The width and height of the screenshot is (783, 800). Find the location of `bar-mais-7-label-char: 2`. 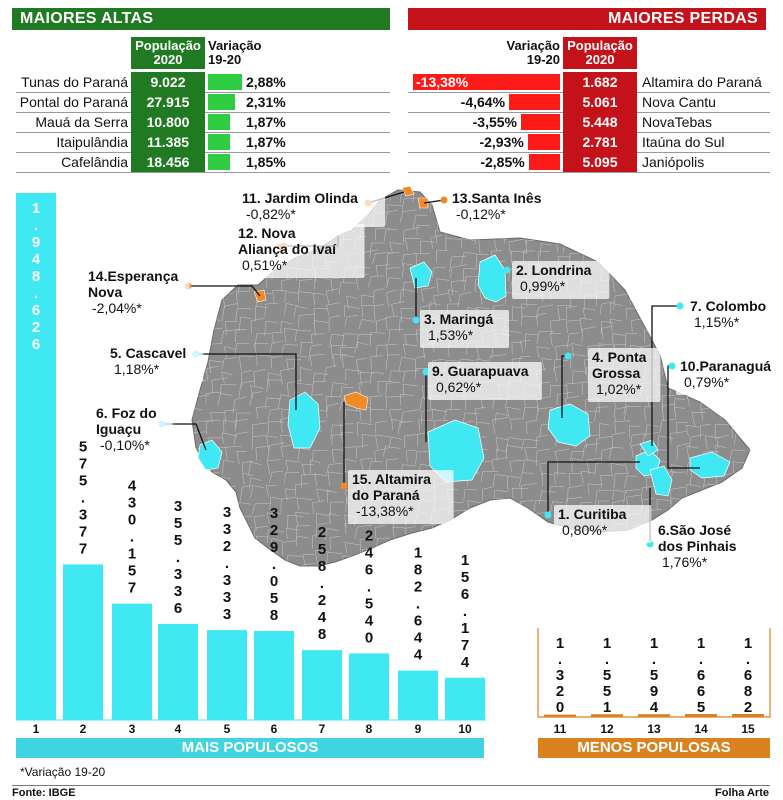

bar-mais-7-label-char: 2 is located at coordinates (322, 532).